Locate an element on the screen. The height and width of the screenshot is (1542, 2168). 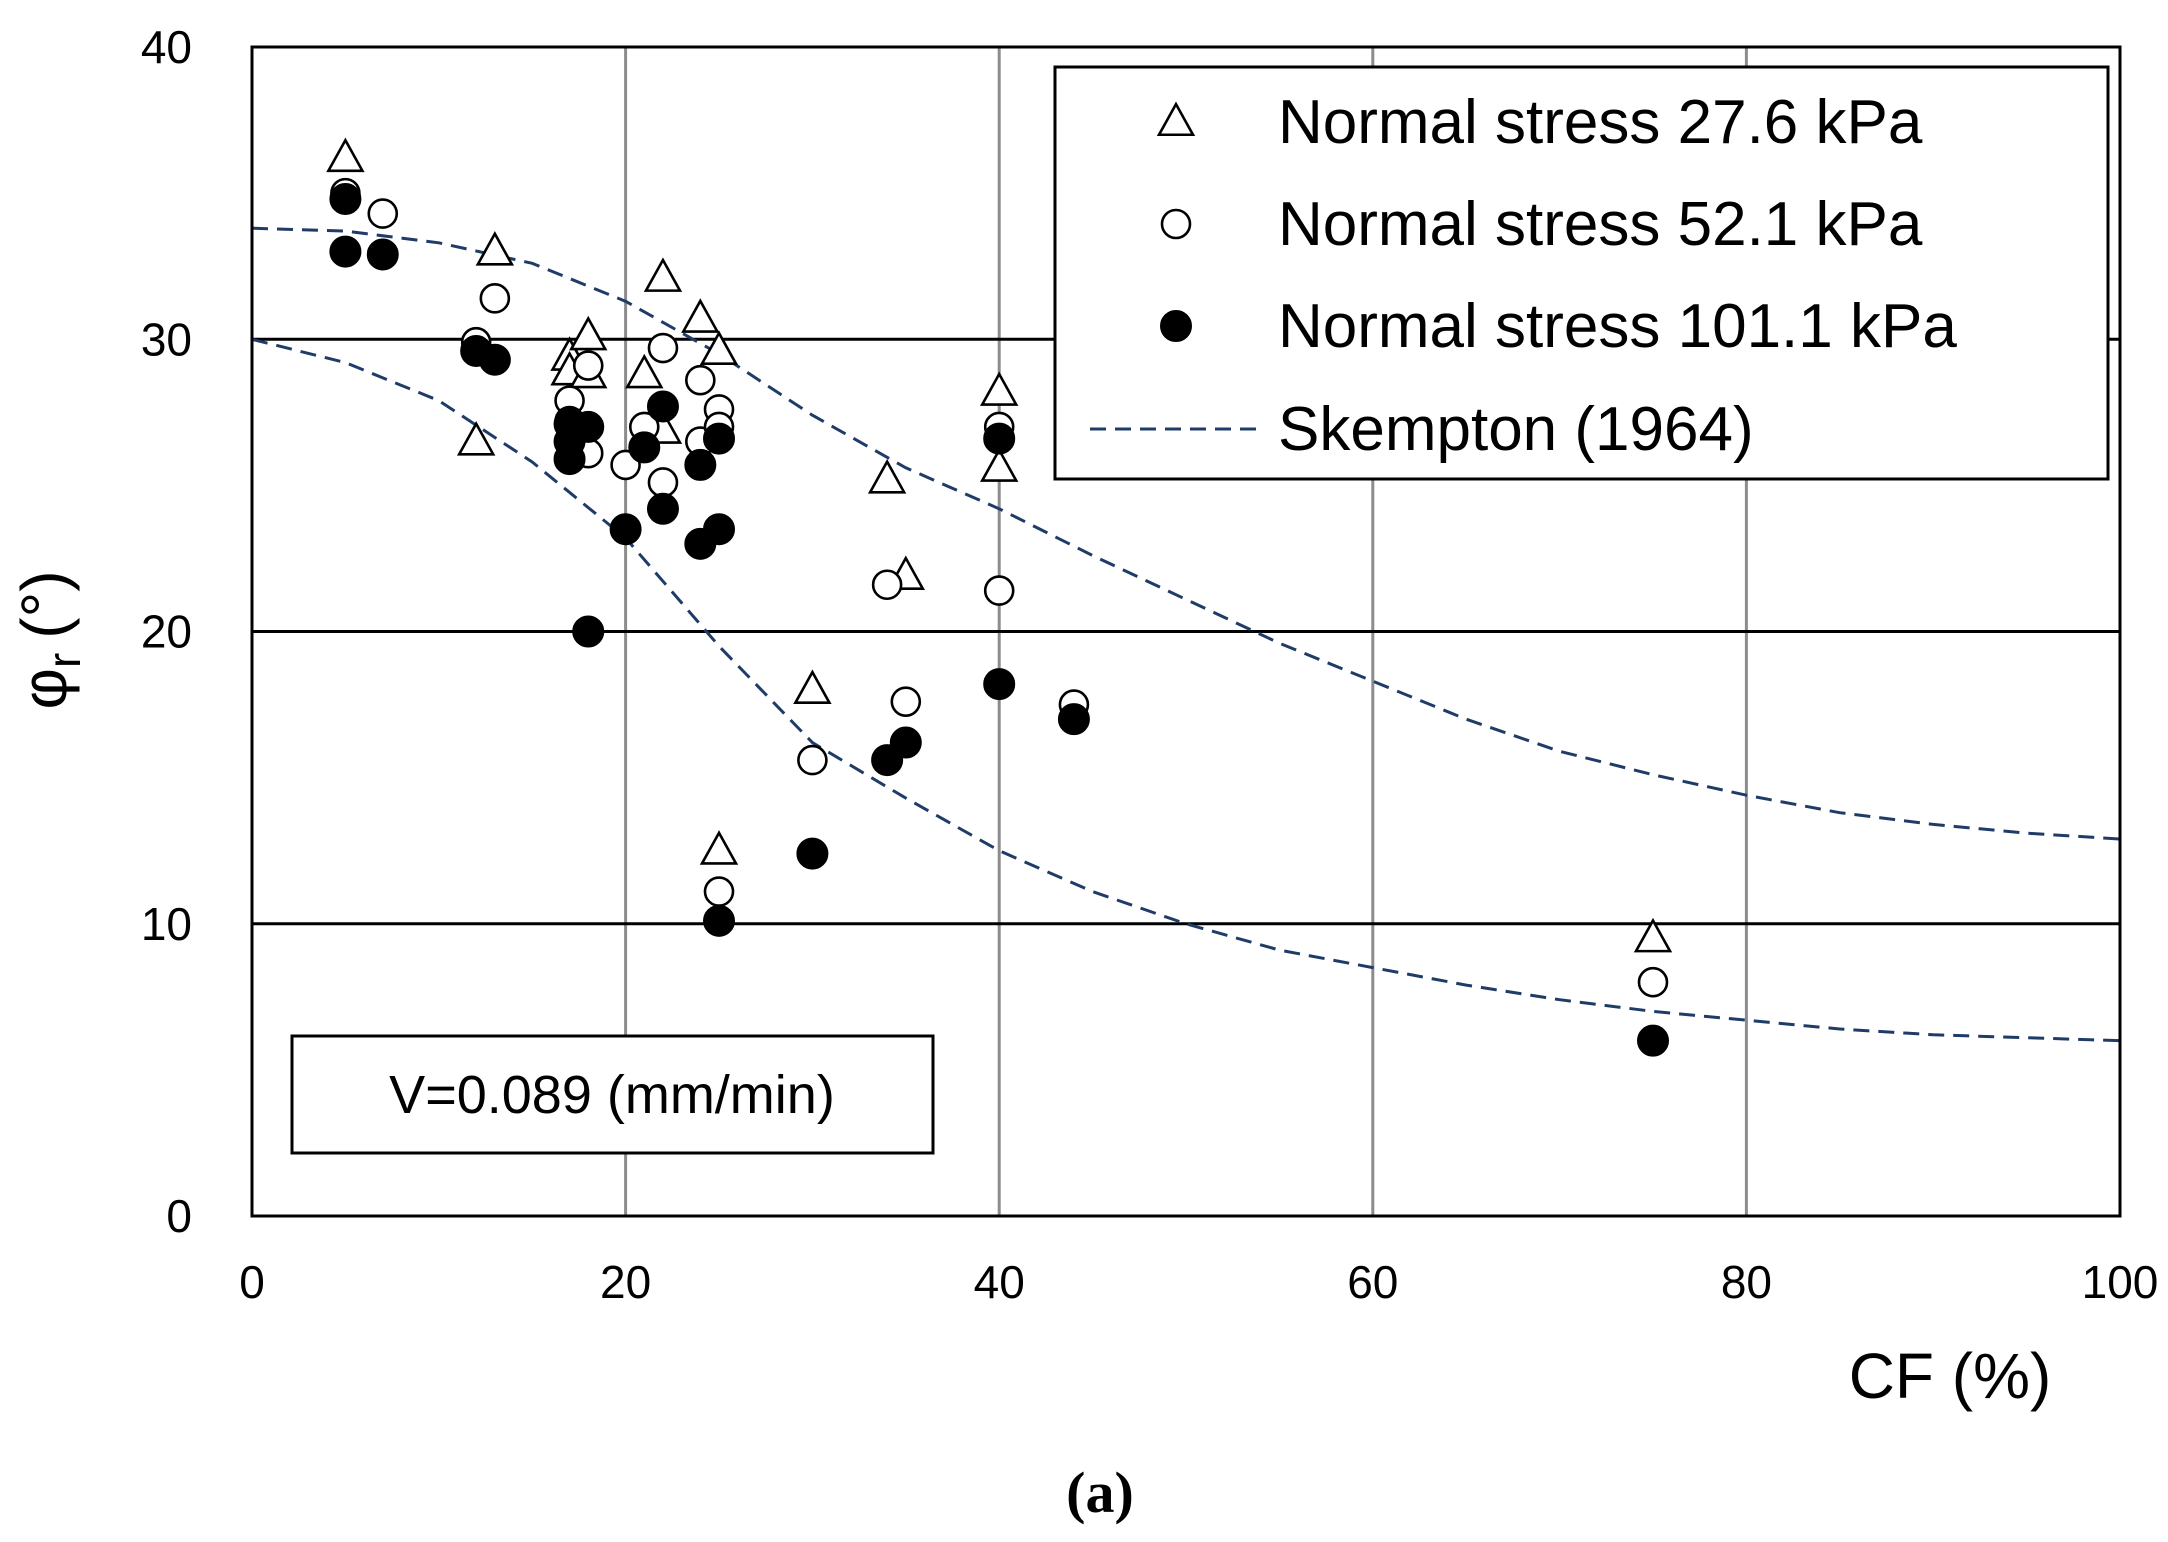
y-tick-label-40: 40 is located at coordinates (166, 47).